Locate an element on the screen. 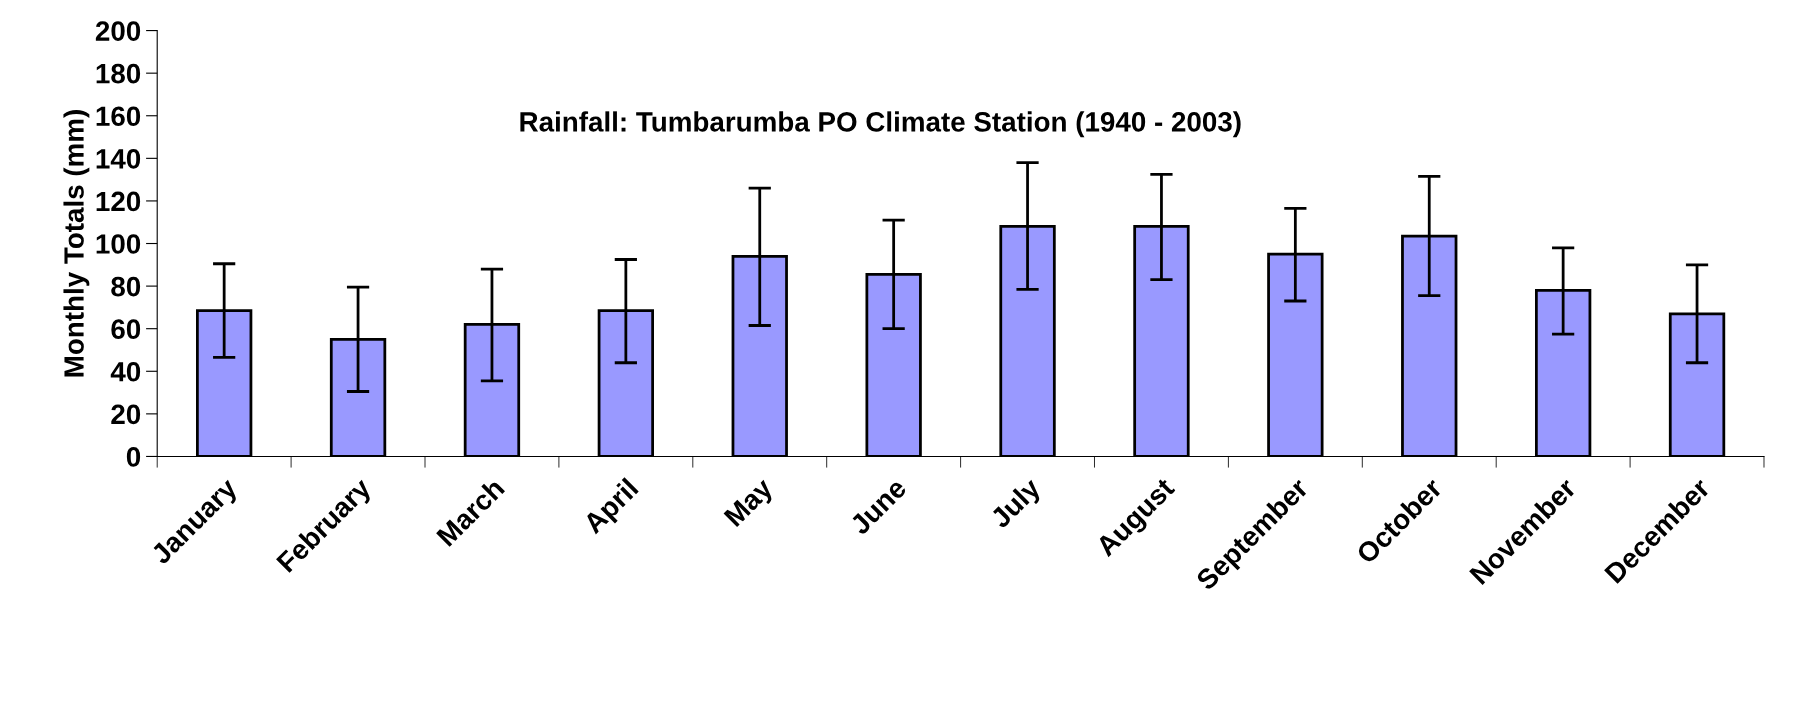  y-tick-label: 0 is located at coordinates (133, 457).